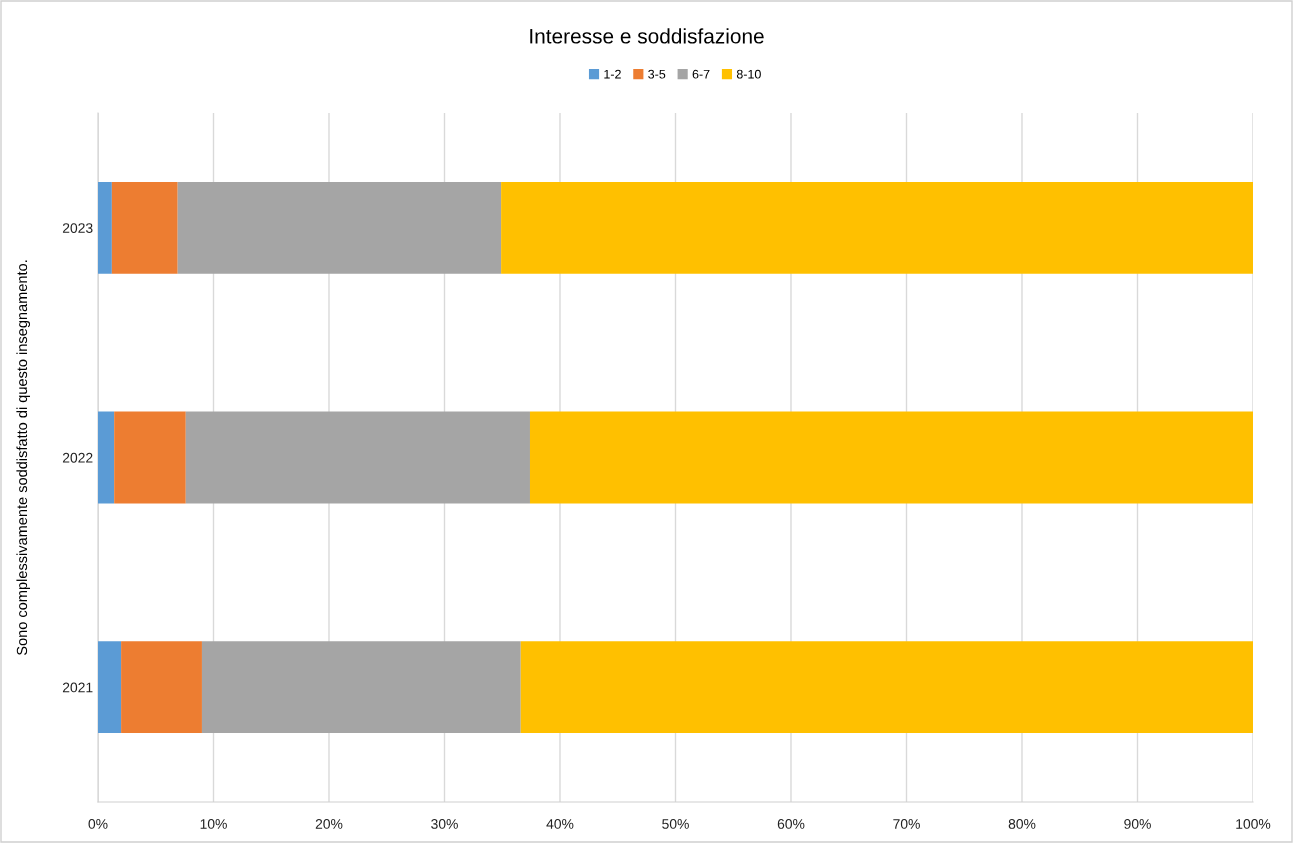  I want to click on legend-label: 3-5, so click(657, 74).